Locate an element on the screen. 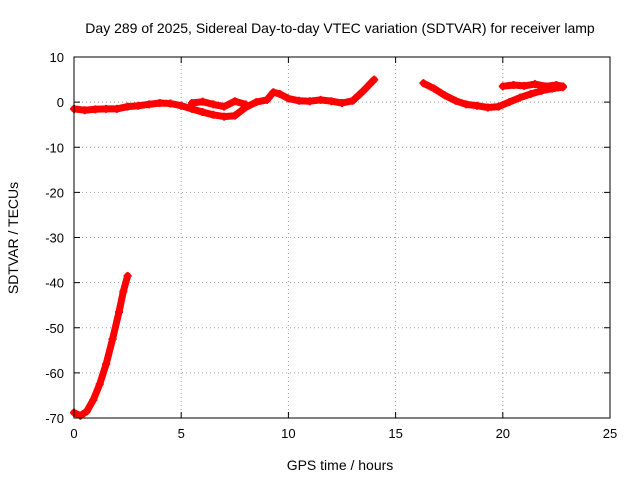  y-tick-label: -30 is located at coordinates (54, 238).